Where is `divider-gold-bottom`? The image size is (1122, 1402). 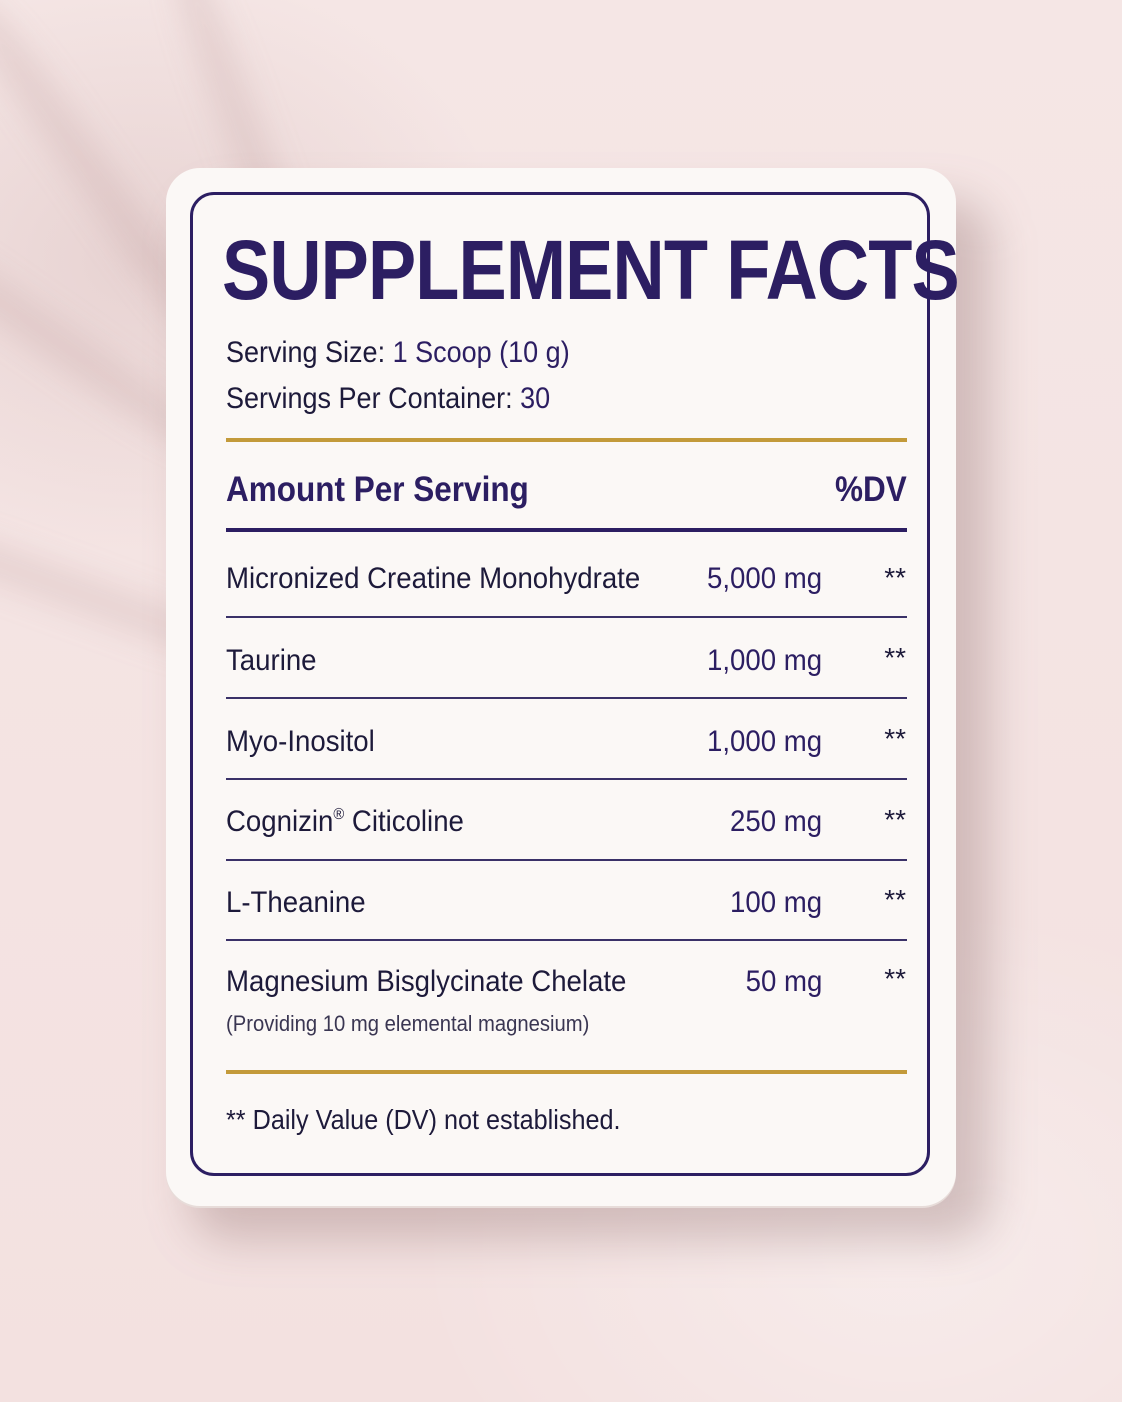
divider-gold-bottom is located at coordinates (566, 1072).